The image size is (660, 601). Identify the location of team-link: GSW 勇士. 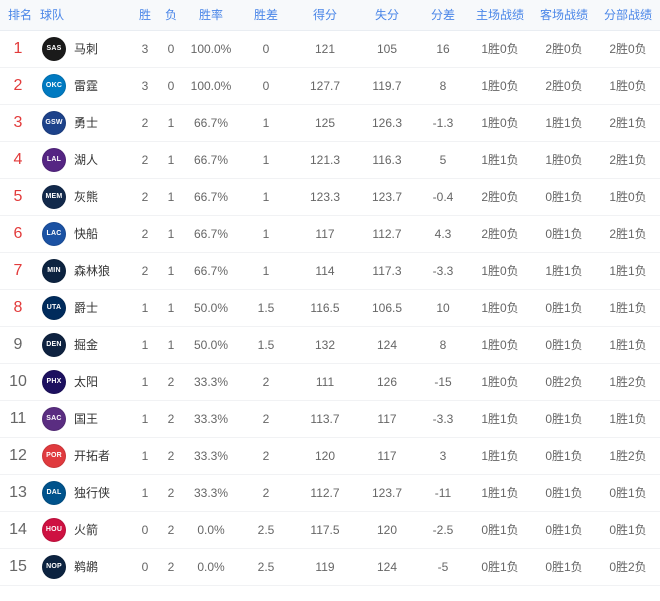
(84, 122).